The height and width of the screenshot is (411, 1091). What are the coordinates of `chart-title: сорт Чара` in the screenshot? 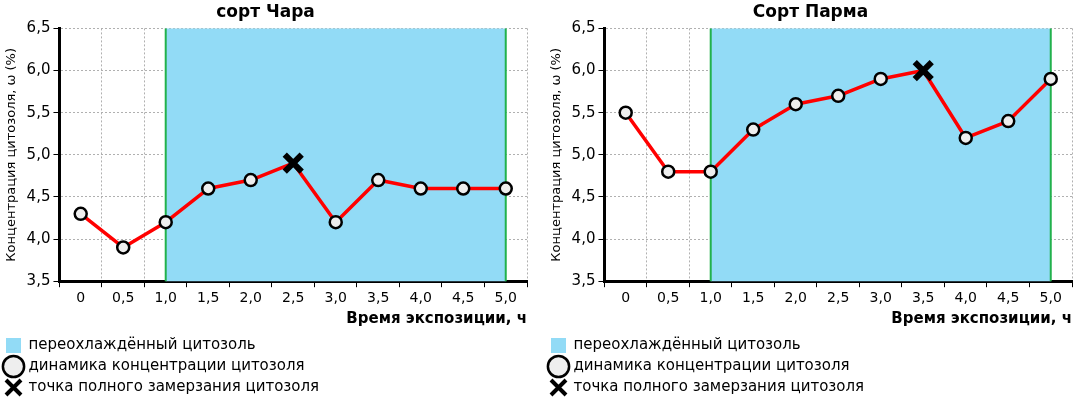 It's located at (265, 10).